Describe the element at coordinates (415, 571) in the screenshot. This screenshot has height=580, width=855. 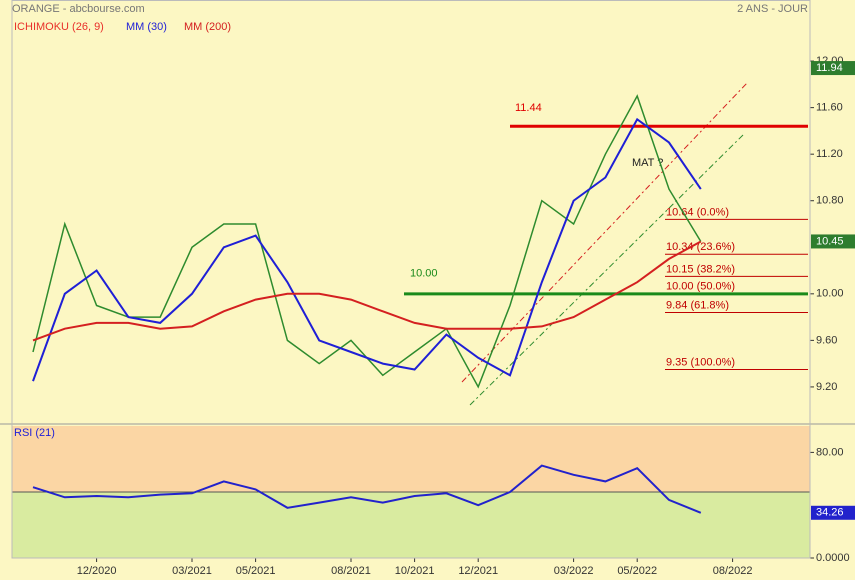
I see `x-tick-label: 10/2021` at that location.